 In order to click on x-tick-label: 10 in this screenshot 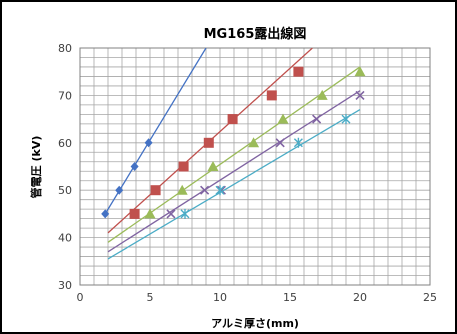, I will do `click(220, 297)`.